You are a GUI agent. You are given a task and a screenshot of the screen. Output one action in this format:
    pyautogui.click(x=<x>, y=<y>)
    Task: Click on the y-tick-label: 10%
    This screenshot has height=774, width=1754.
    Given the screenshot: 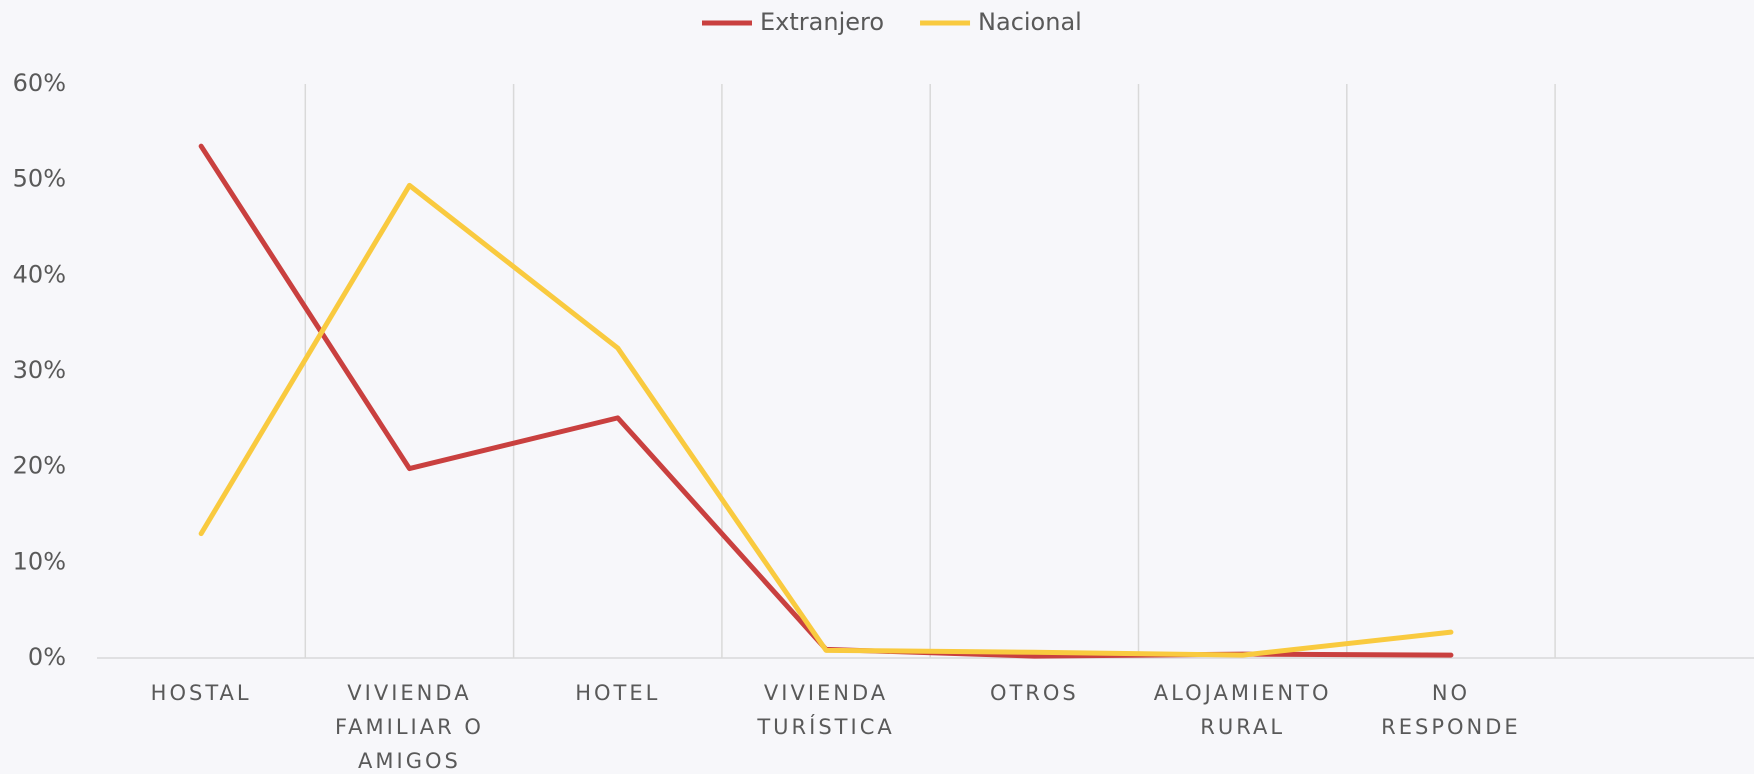 What is the action you would take?
    pyautogui.click(x=39, y=561)
    